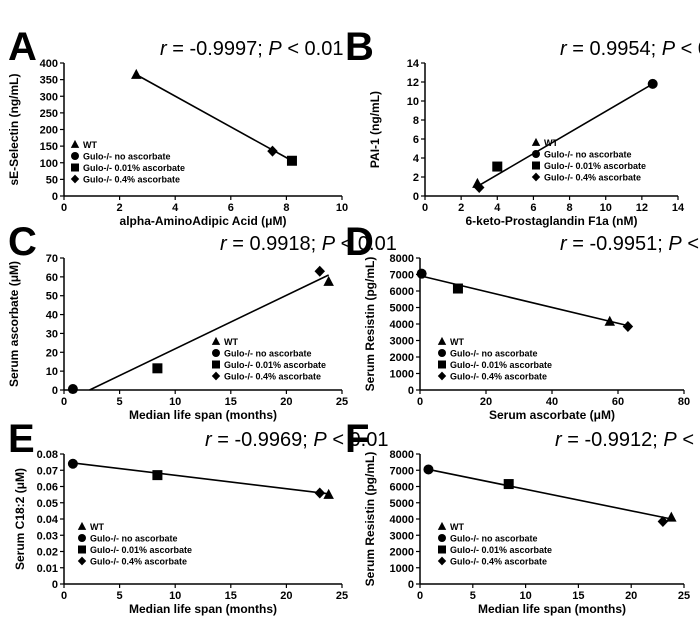  I want to click on y-tick-label: 150, so click(49, 147).